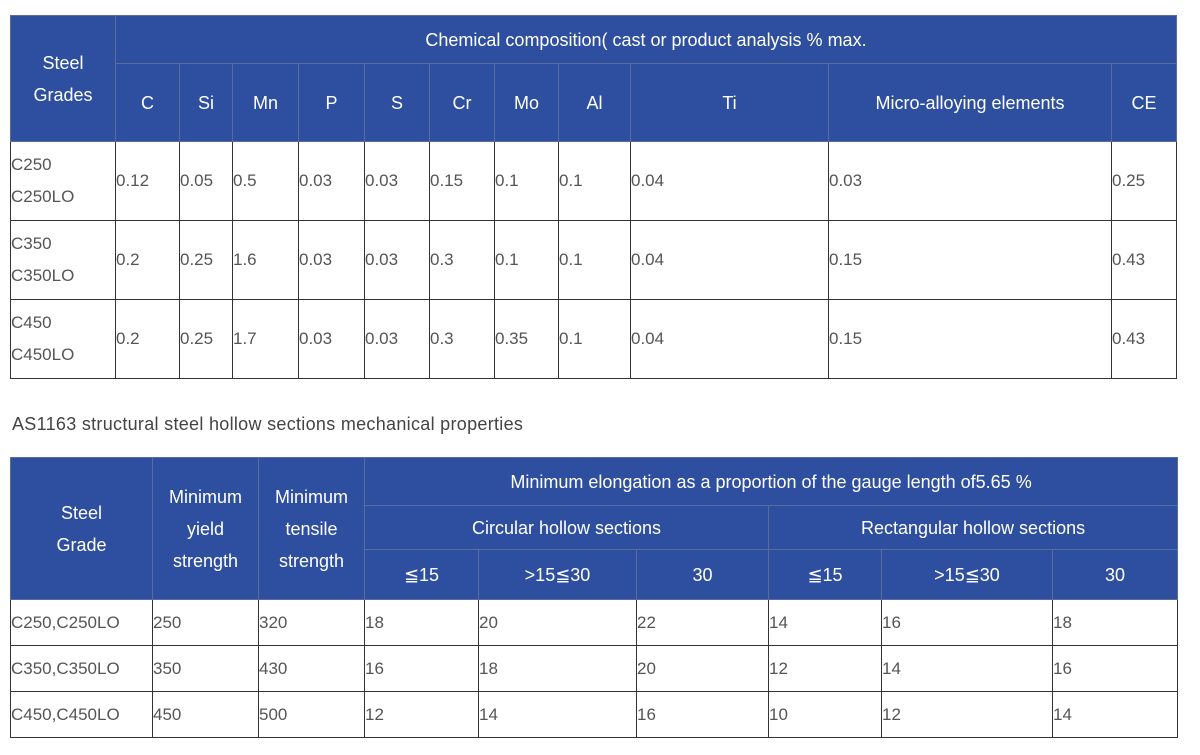 The height and width of the screenshot is (755, 1200). I want to click on composition-value-cell: 0.5, so click(265, 181).